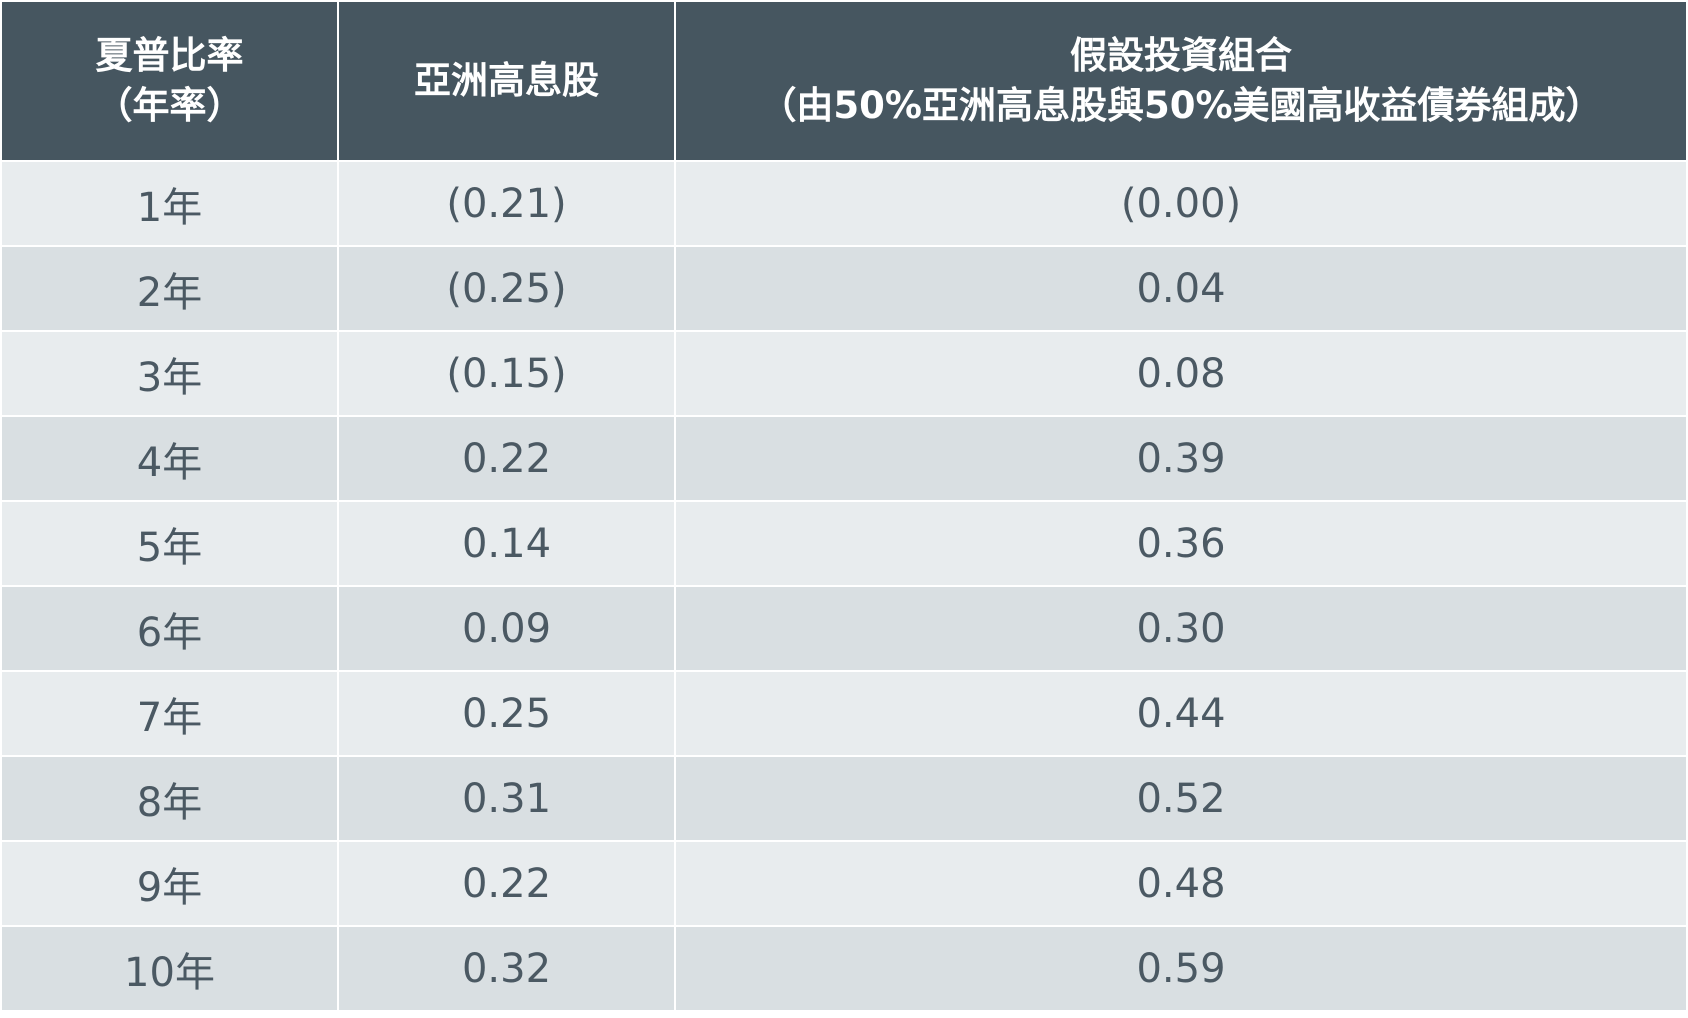  What do you see at coordinates (1180, 288) in the screenshot?
I see `cell-portfolio: 0.04` at bounding box center [1180, 288].